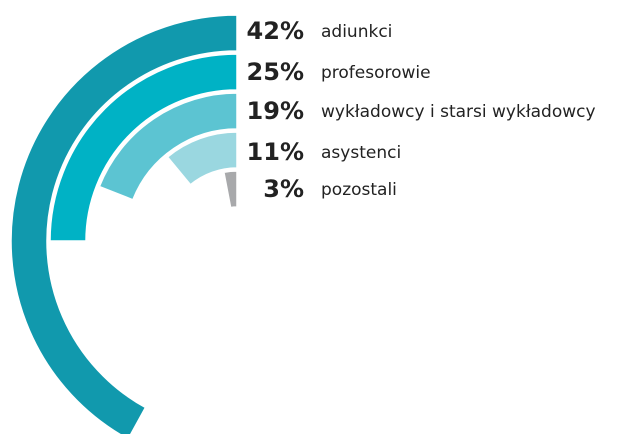 The image size is (631, 438). Describe the element at coordinates (283, 189) in the screenshot. I see `value-label: 3%` at that location.